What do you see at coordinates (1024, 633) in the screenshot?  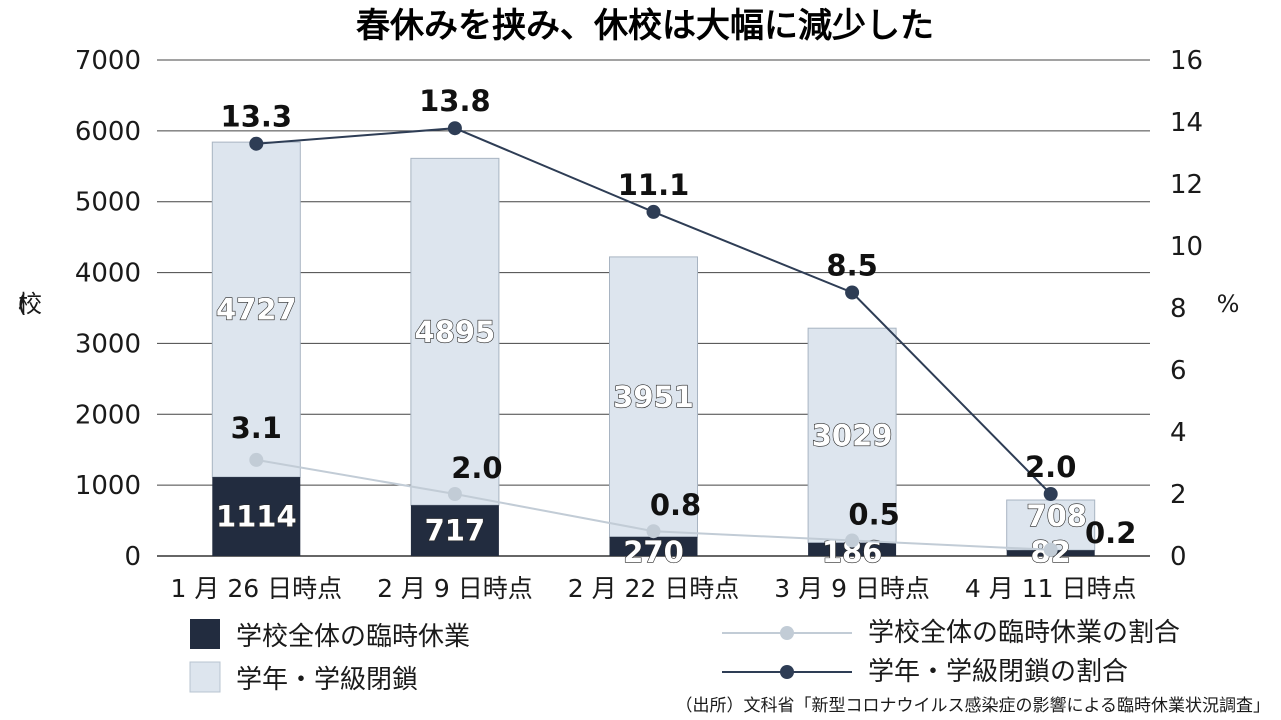 I see `legend-label-school-rate: 学校全体の臨時休業の割合` at bounding box center [1024, 633].